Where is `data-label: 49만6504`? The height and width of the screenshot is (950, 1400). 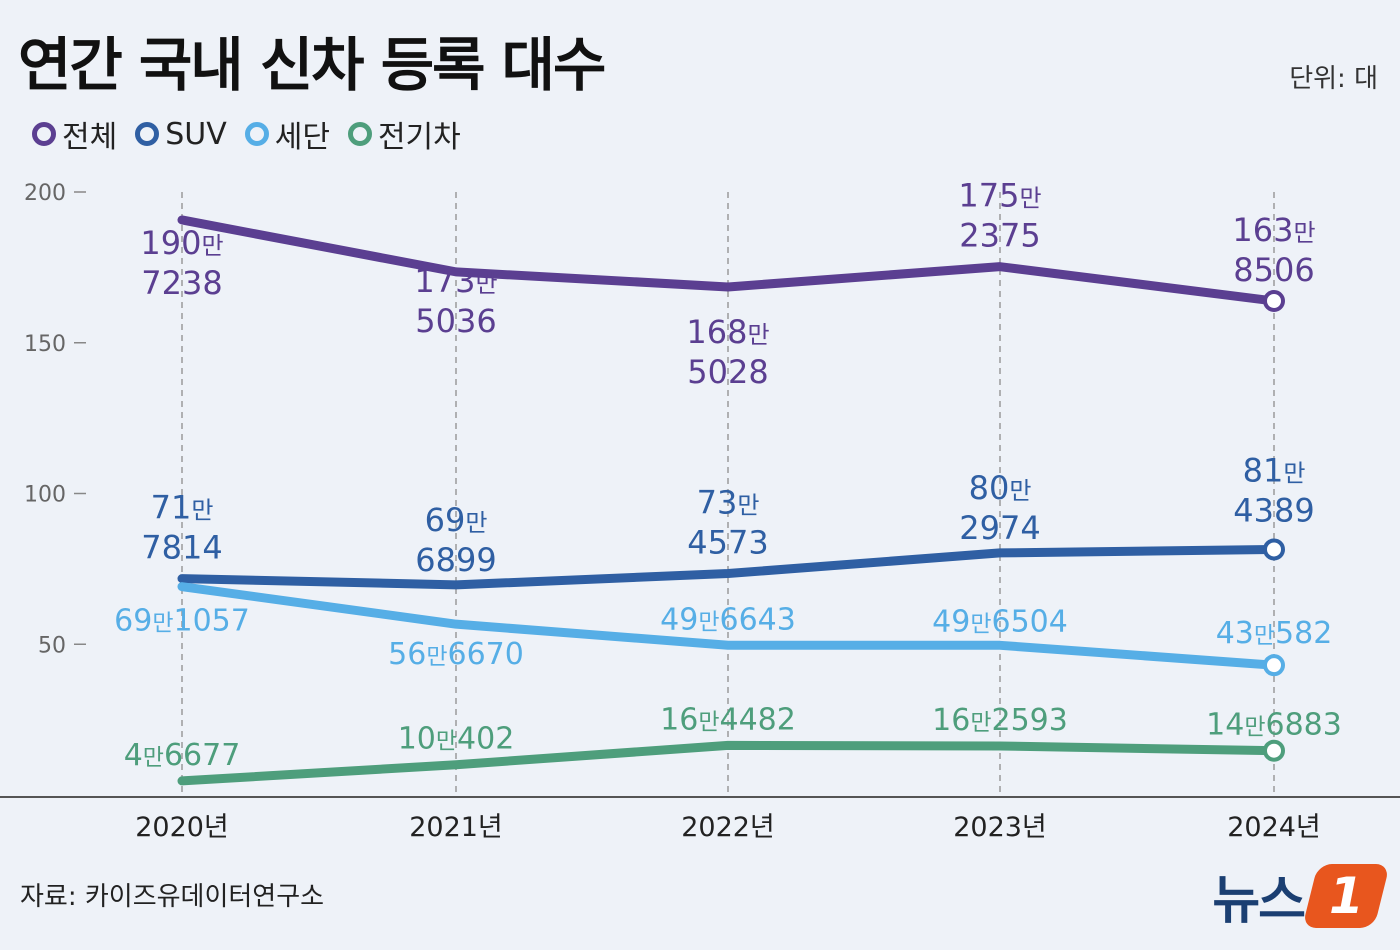
data-label: 49만6504 is located at coordinates (1000, 621).